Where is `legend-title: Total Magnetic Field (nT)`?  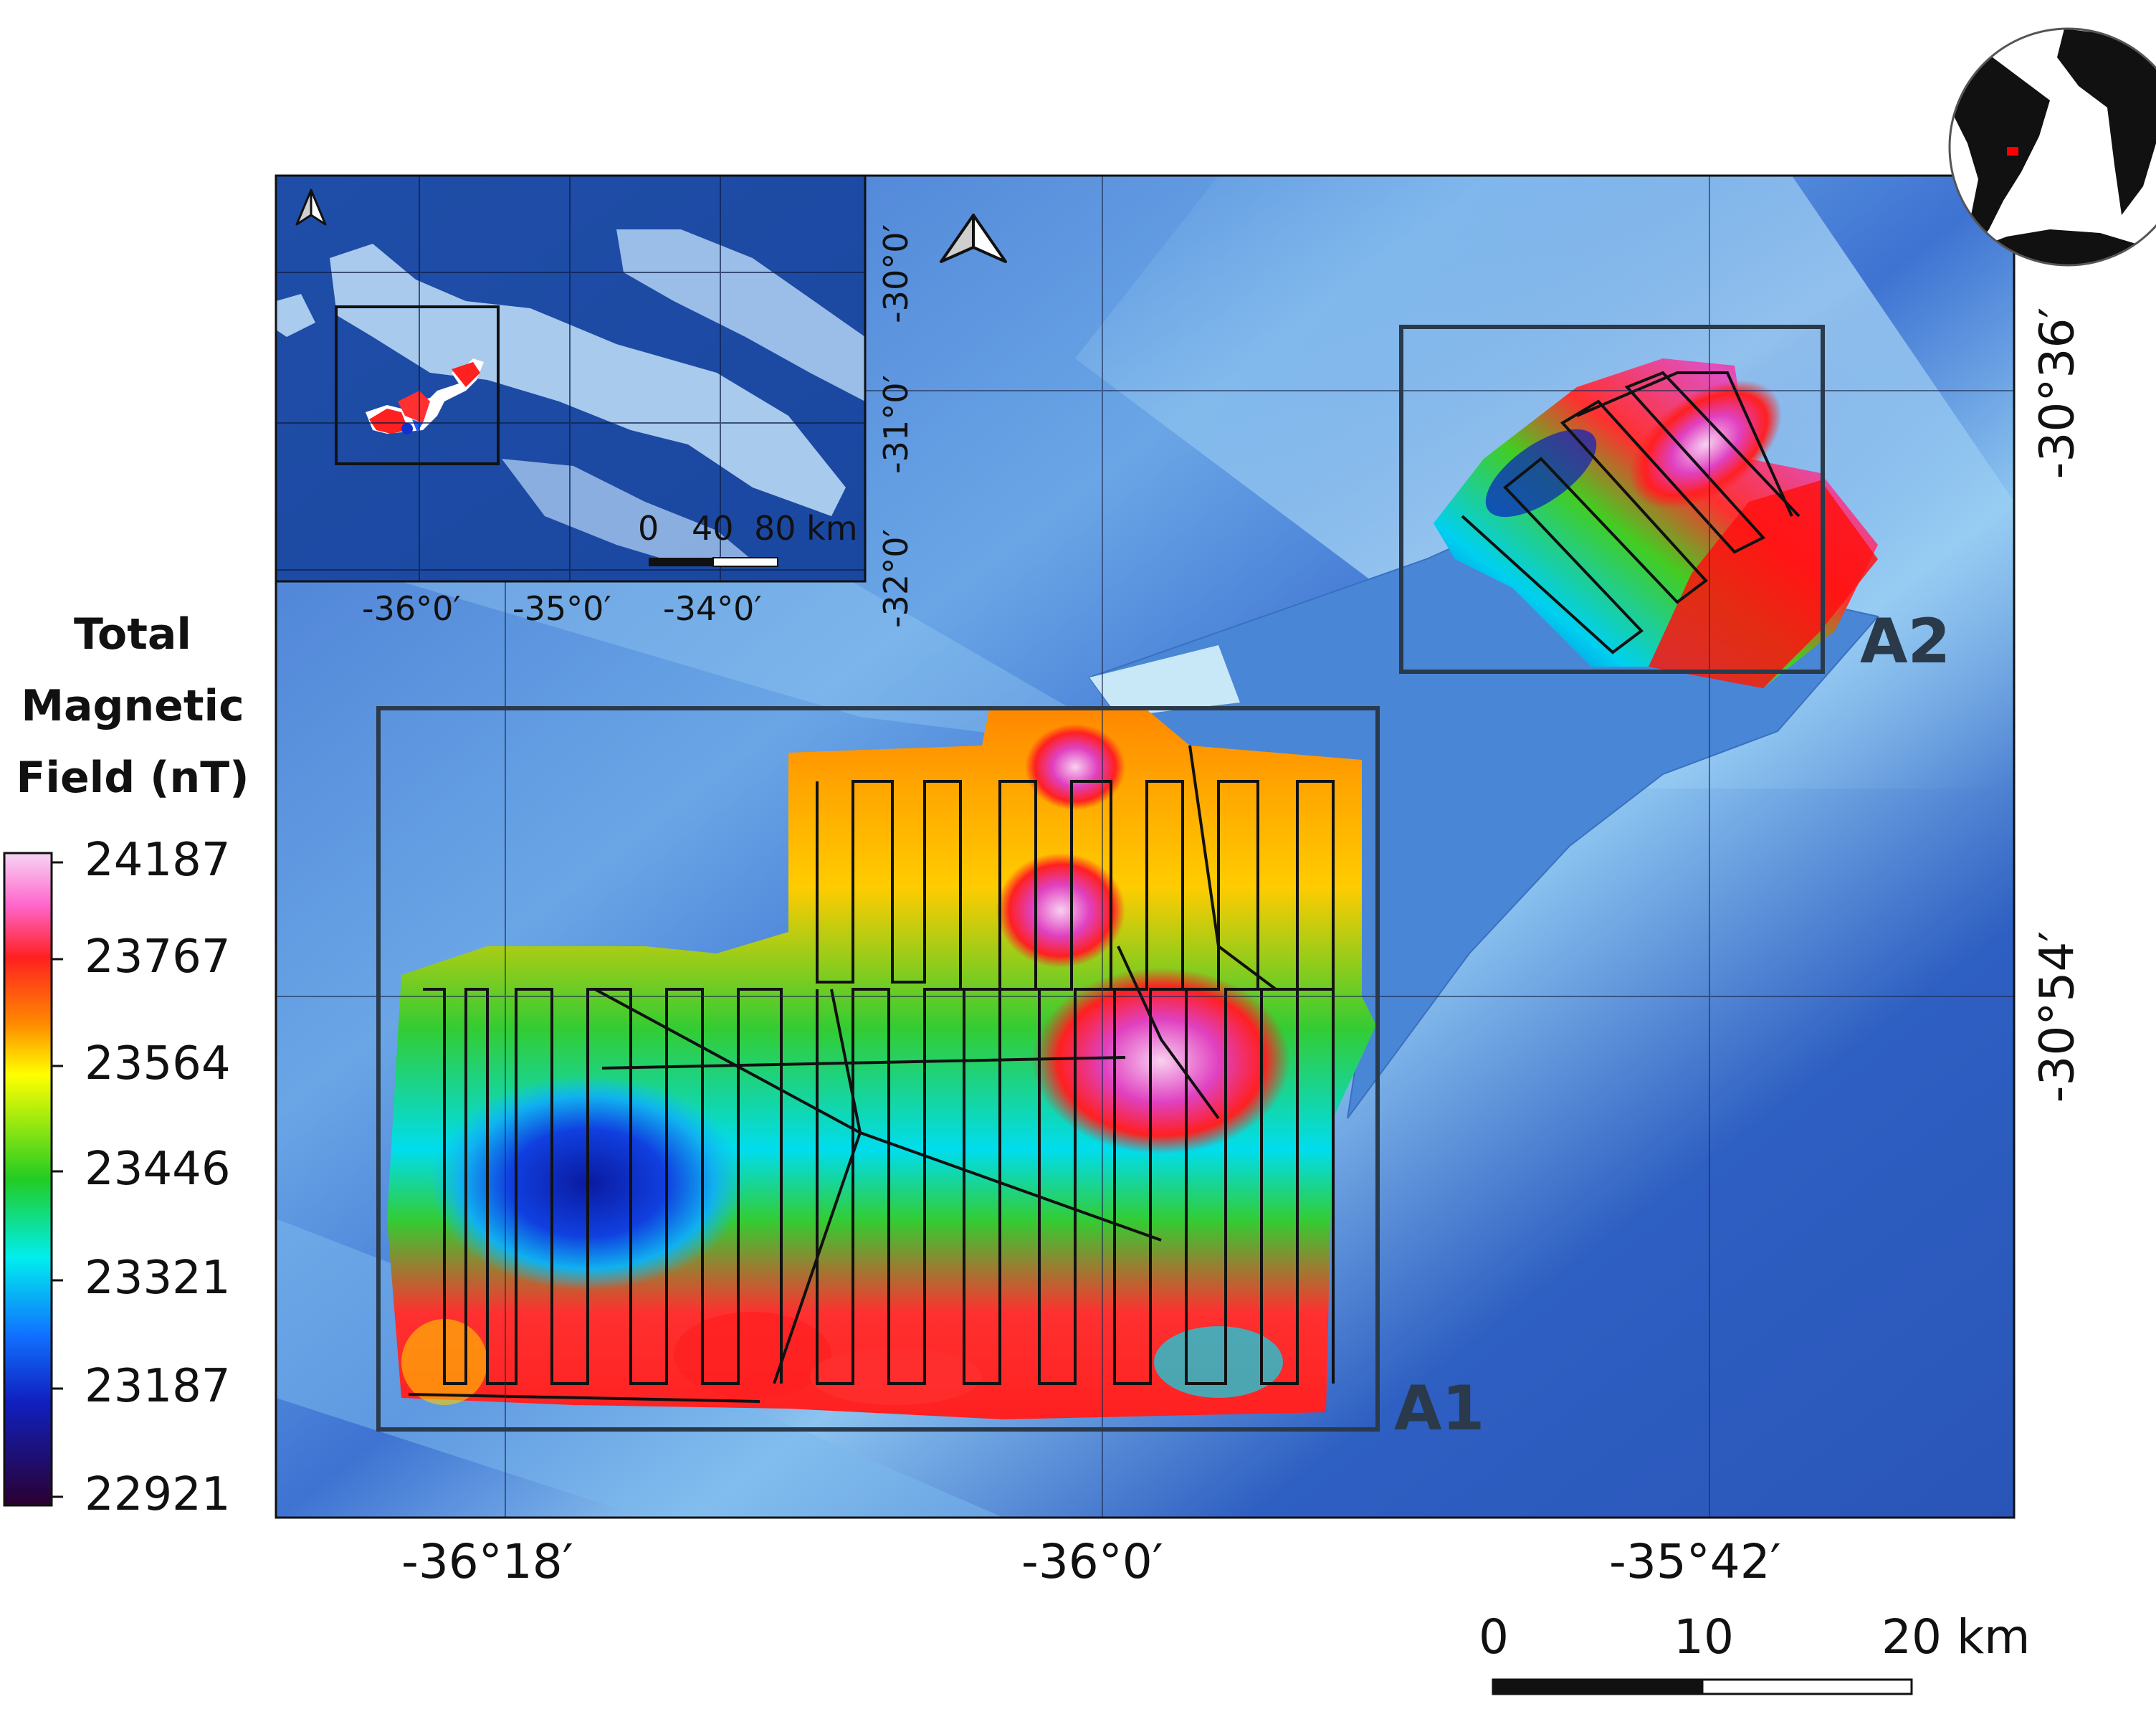
legend-title: Total Magnetic Field (nT) is located at coordinates (132, 706).